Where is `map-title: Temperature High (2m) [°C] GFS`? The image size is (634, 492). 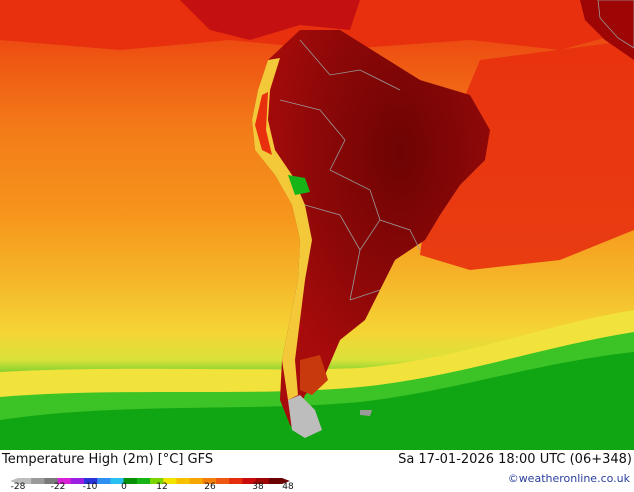
map-title: Temperature High (2m) [°C] GFS is located at coordinates (108, 459).